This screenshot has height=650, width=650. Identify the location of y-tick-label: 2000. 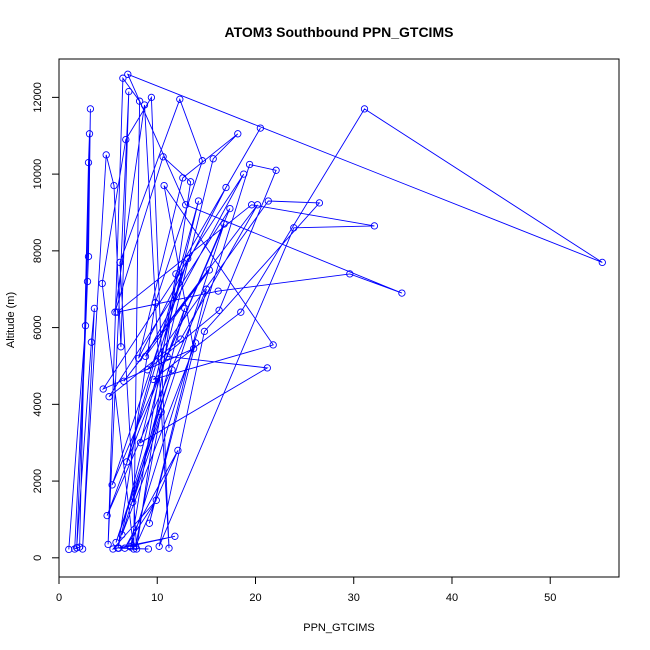
(38, 481).